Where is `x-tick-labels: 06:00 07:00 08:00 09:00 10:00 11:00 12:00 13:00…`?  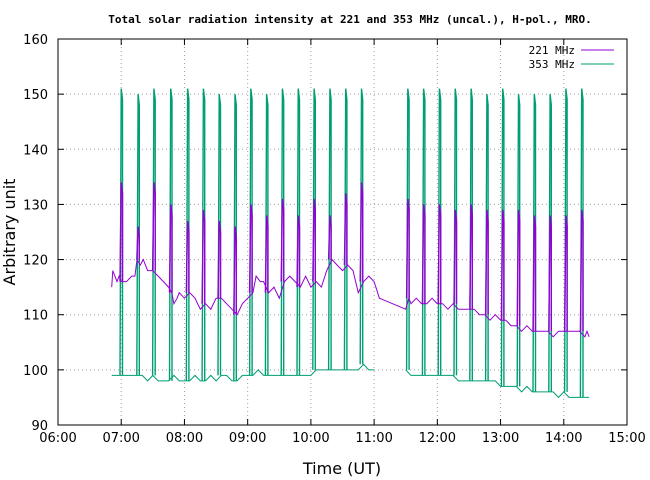
x-tick-labels: 06:00 07:00 08:00 09:00 10:00 11:00 12:00 13:00… is located at coordinates (342, 438).